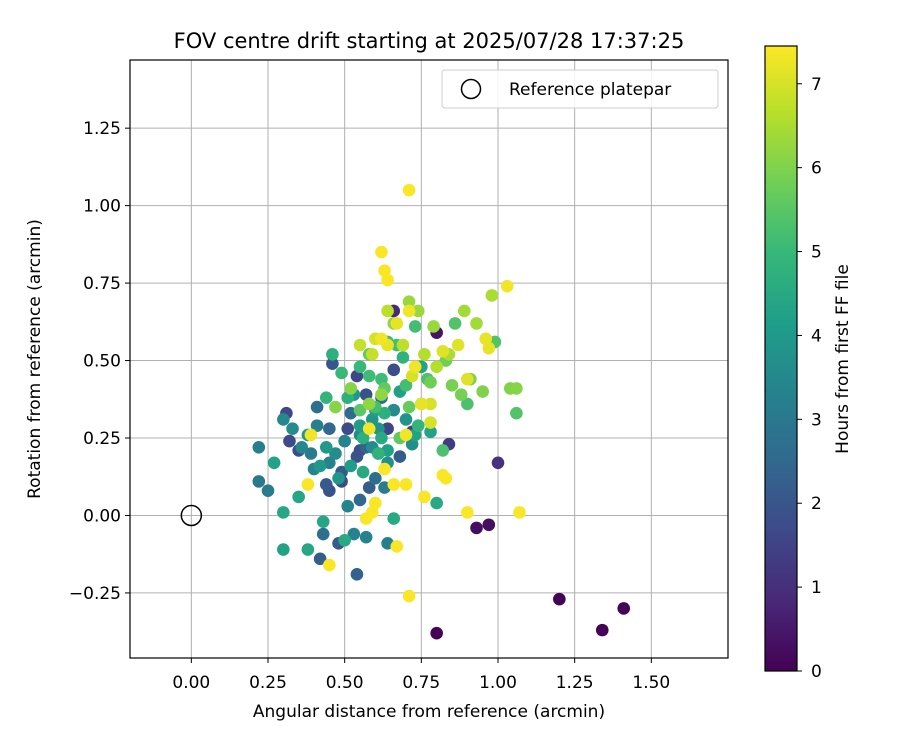 Image resolution: width=900 pixels, height=750 pixels. Describe the element at coordinates (102, 207) in the screenshot. I see `y-tick-label: 1.00` at that location.